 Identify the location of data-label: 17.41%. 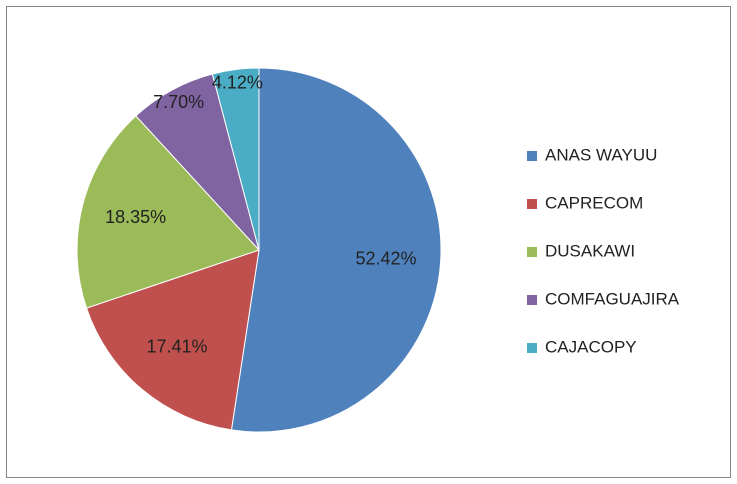
(176, 346).